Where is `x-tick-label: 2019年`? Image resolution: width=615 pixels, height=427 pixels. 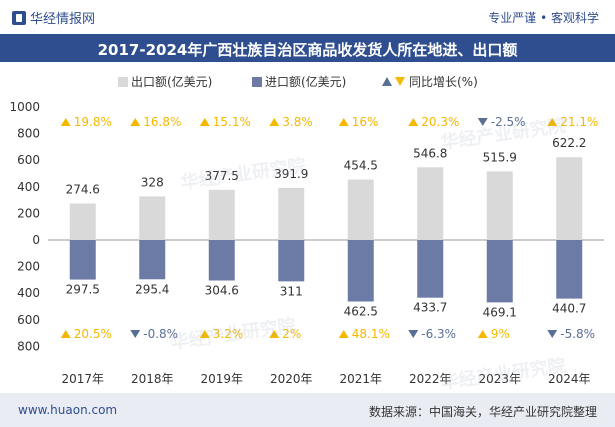 x-tick-label: 2019年 is located at coordinates (221, 379).